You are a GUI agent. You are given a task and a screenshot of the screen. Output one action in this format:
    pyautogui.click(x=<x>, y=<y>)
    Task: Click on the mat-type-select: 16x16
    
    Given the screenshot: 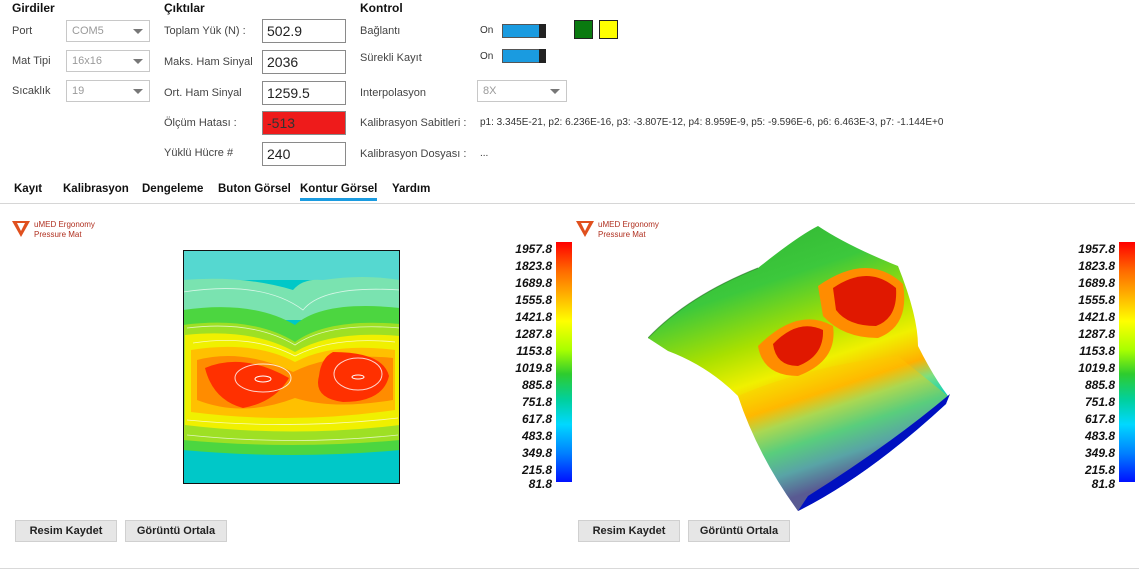 What is the action you would take?
    pyautogui.click(x=108, y=61)
    